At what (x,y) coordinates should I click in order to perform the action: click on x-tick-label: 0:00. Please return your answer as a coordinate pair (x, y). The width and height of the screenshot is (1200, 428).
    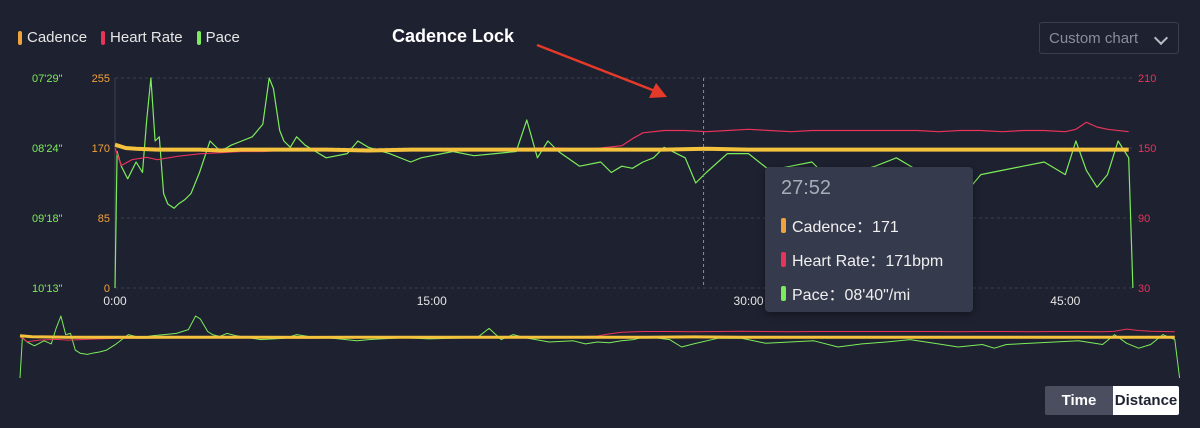
    Looking at the image, I should click on (115, 301).